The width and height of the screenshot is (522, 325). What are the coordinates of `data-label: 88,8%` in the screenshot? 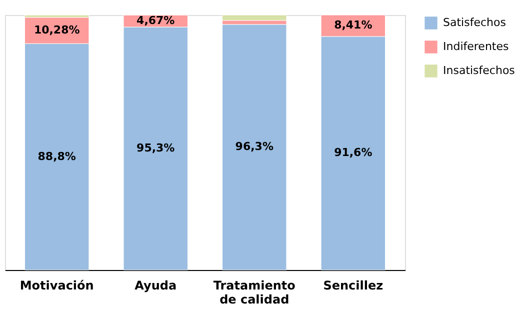 It's located at (57, 156).